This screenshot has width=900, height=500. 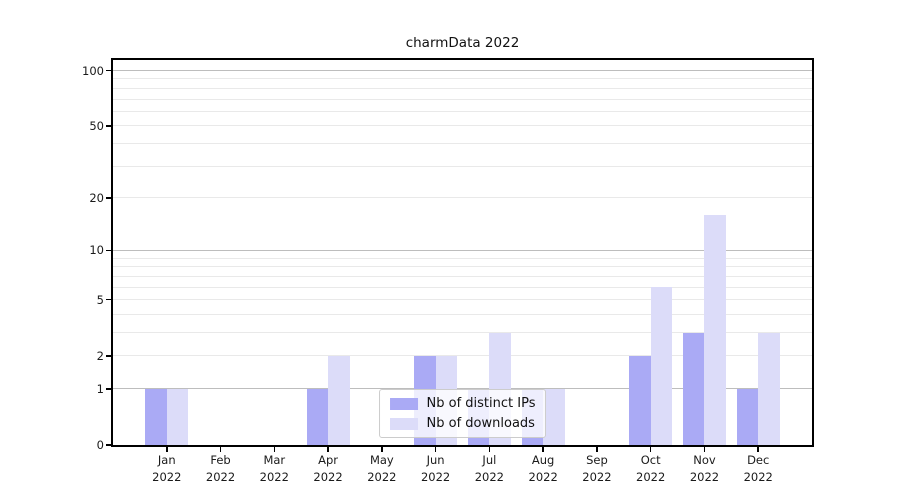 I want to click on x-tick-label-jan-2022: Jan 2022, so click(x=167, y=468).